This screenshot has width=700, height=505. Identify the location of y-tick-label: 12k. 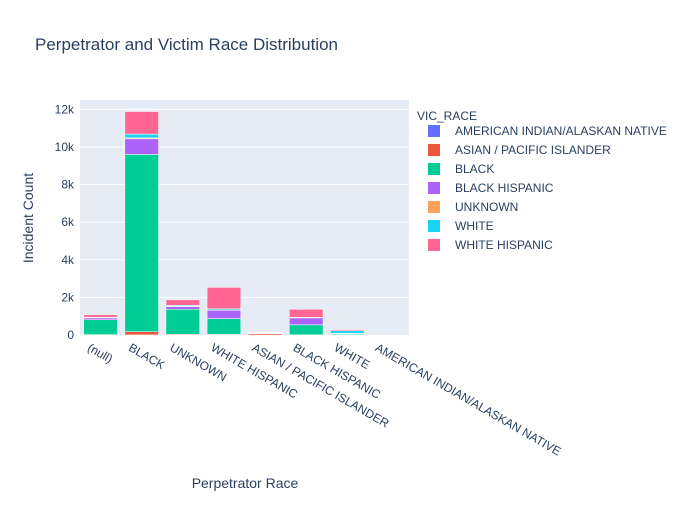
(65, 109).